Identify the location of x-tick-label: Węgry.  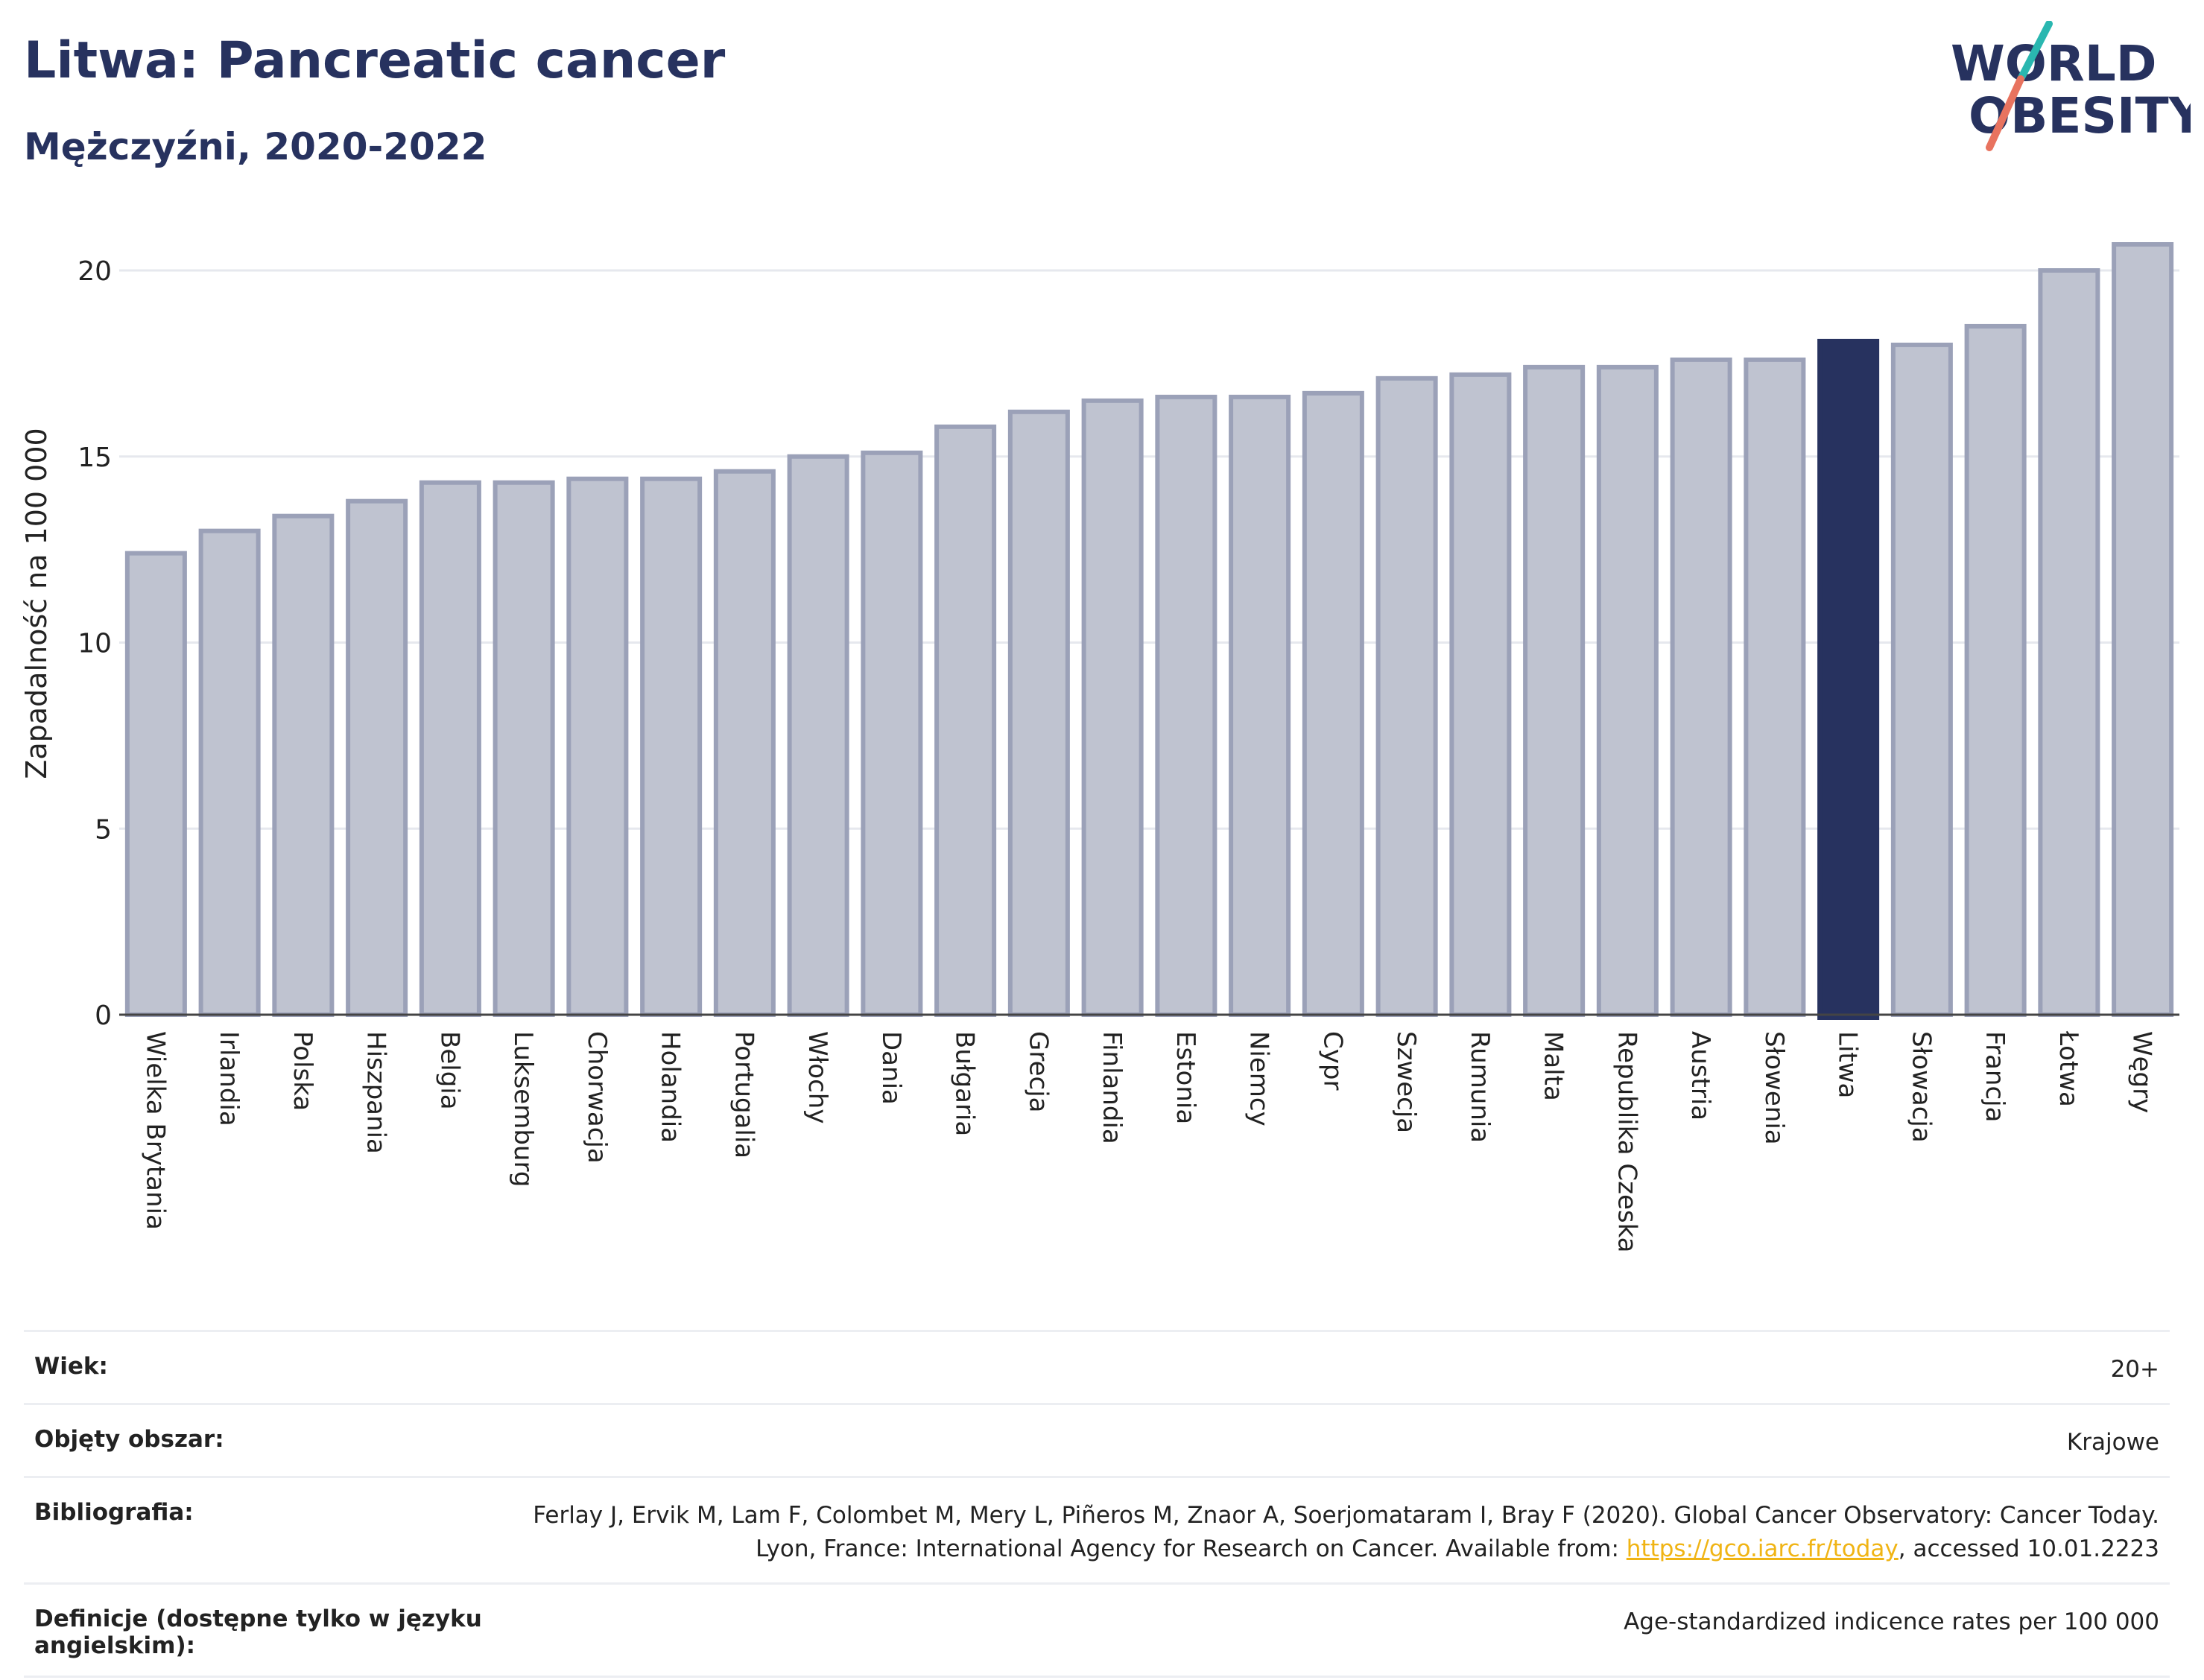
(2142, 1072).